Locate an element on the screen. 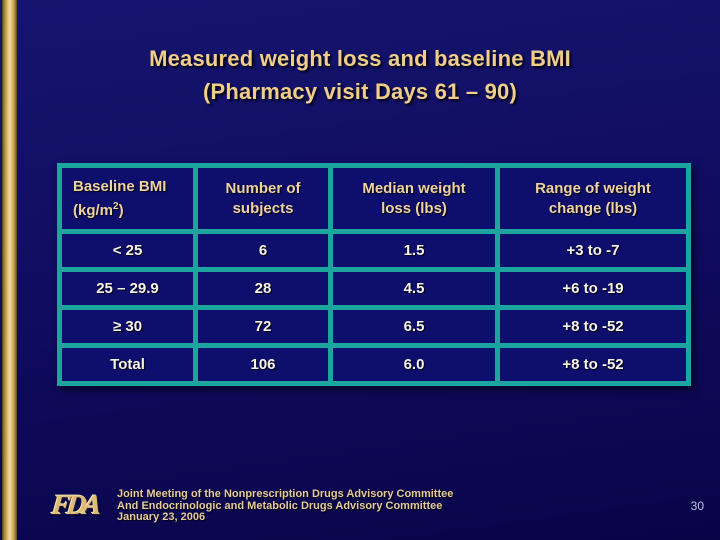 This screenshot has width=720, height=540. cell-median-25-29: 4.5 is located at coordinates (414, 288).